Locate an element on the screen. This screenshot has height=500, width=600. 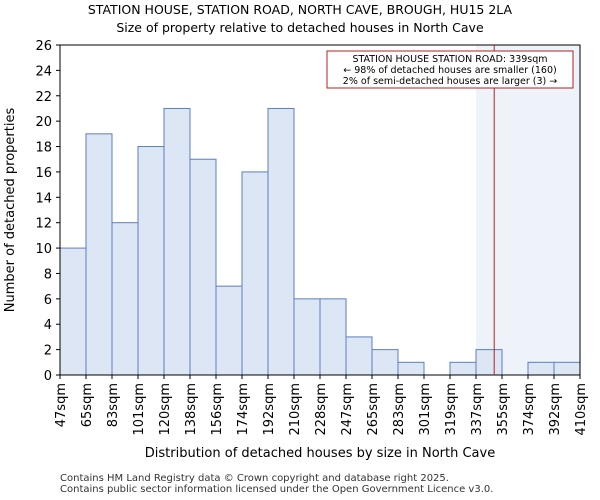
bar-210sqm is located at coordinates (307, 337).